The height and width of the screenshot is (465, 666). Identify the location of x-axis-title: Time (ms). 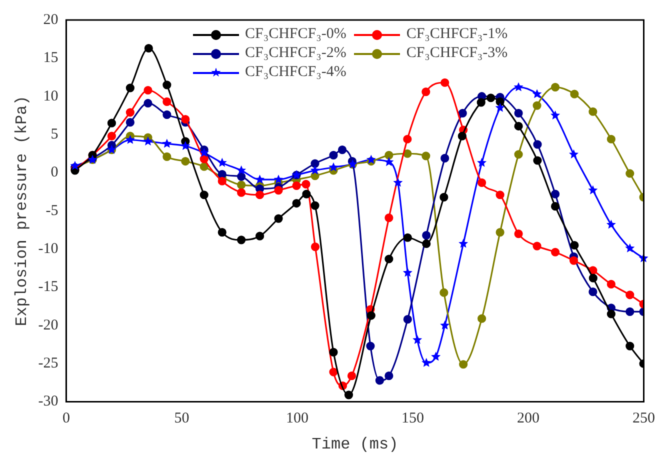
(355, 445).